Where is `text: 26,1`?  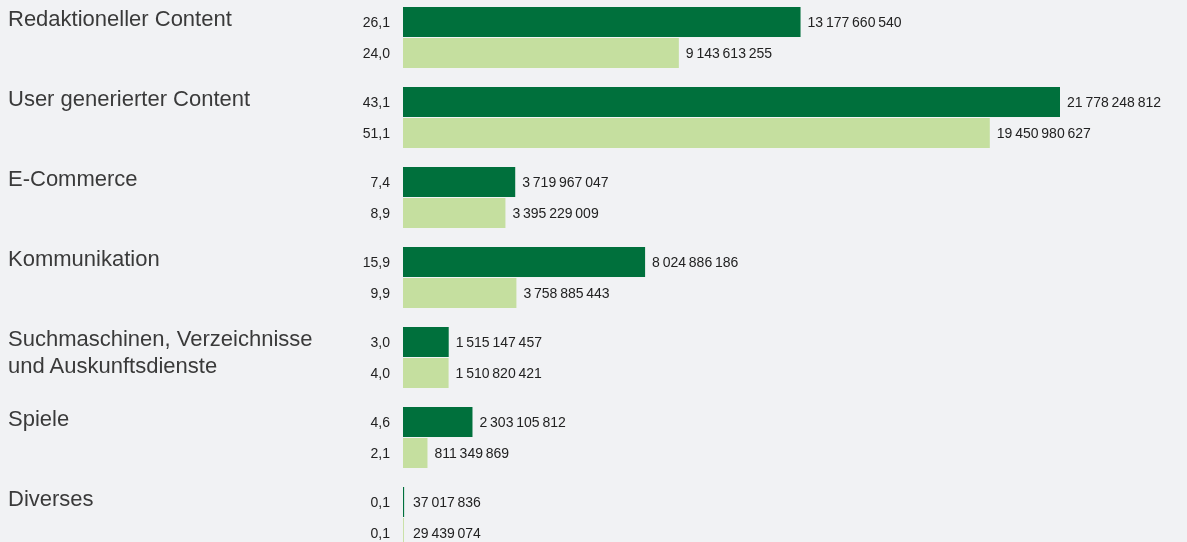
text: 26,1 is located at coordinates (376, 22).